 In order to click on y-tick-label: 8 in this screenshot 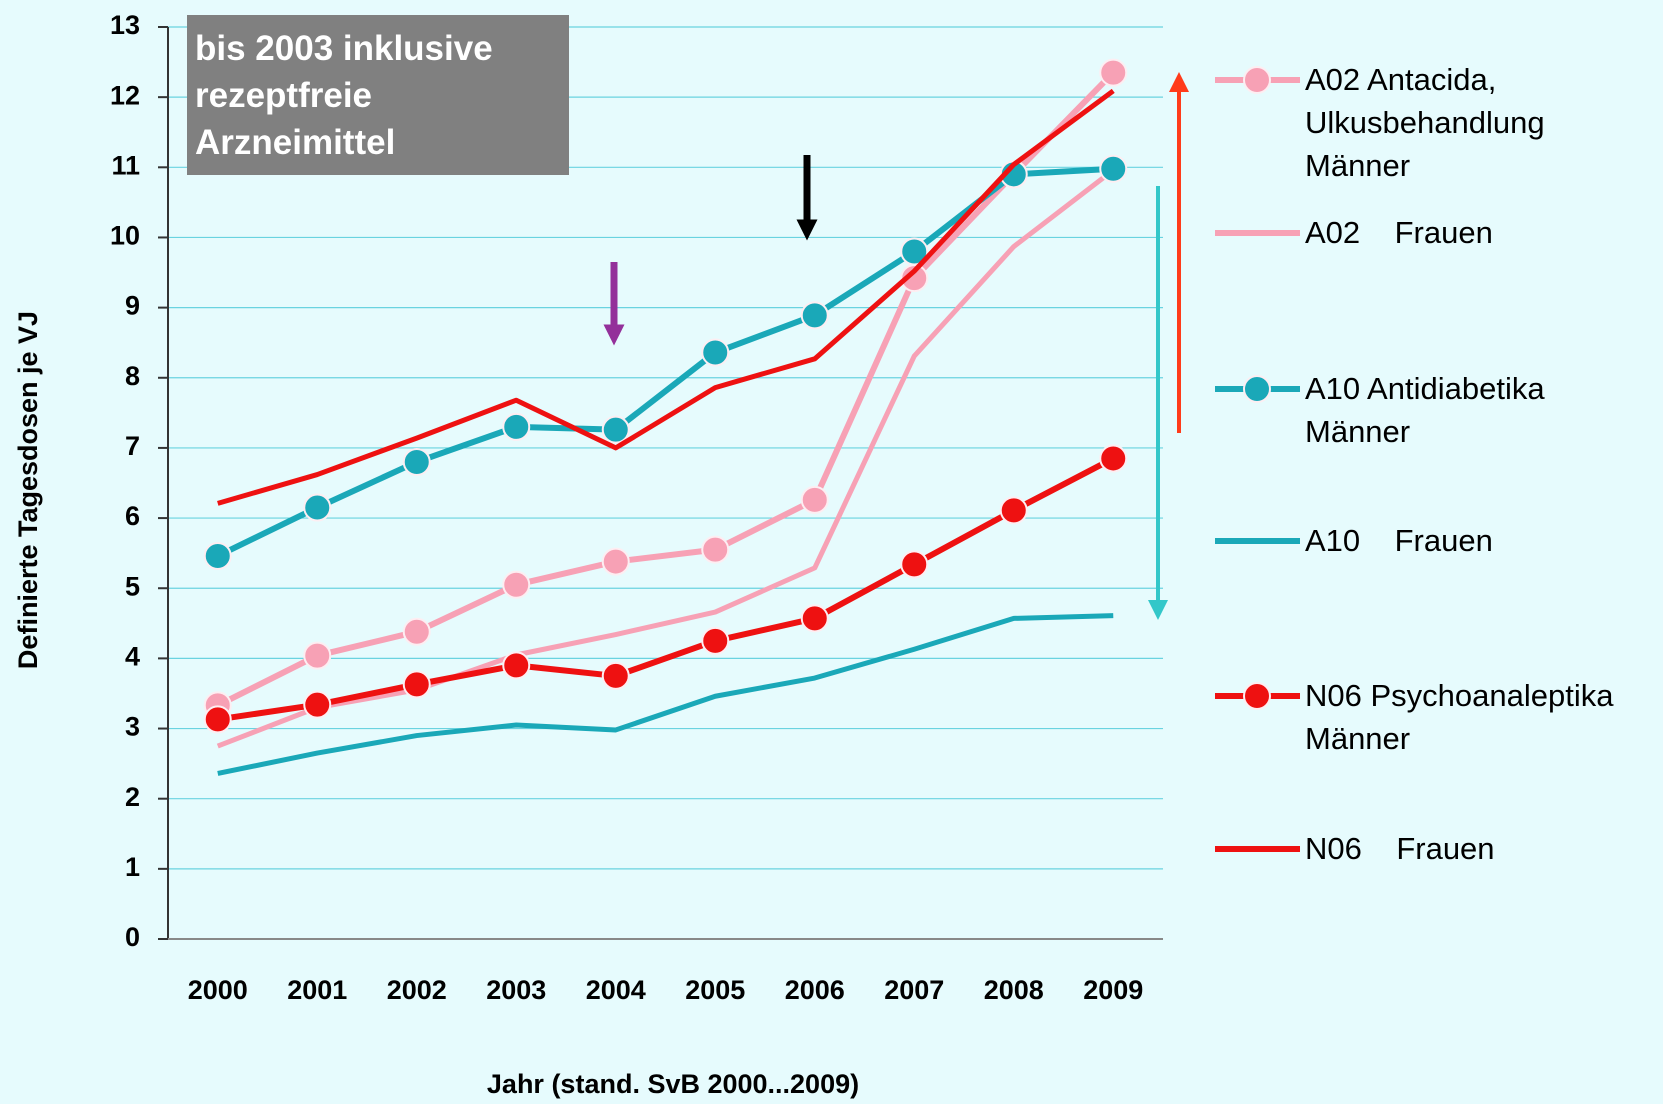, I will do `click(132, 376)`.